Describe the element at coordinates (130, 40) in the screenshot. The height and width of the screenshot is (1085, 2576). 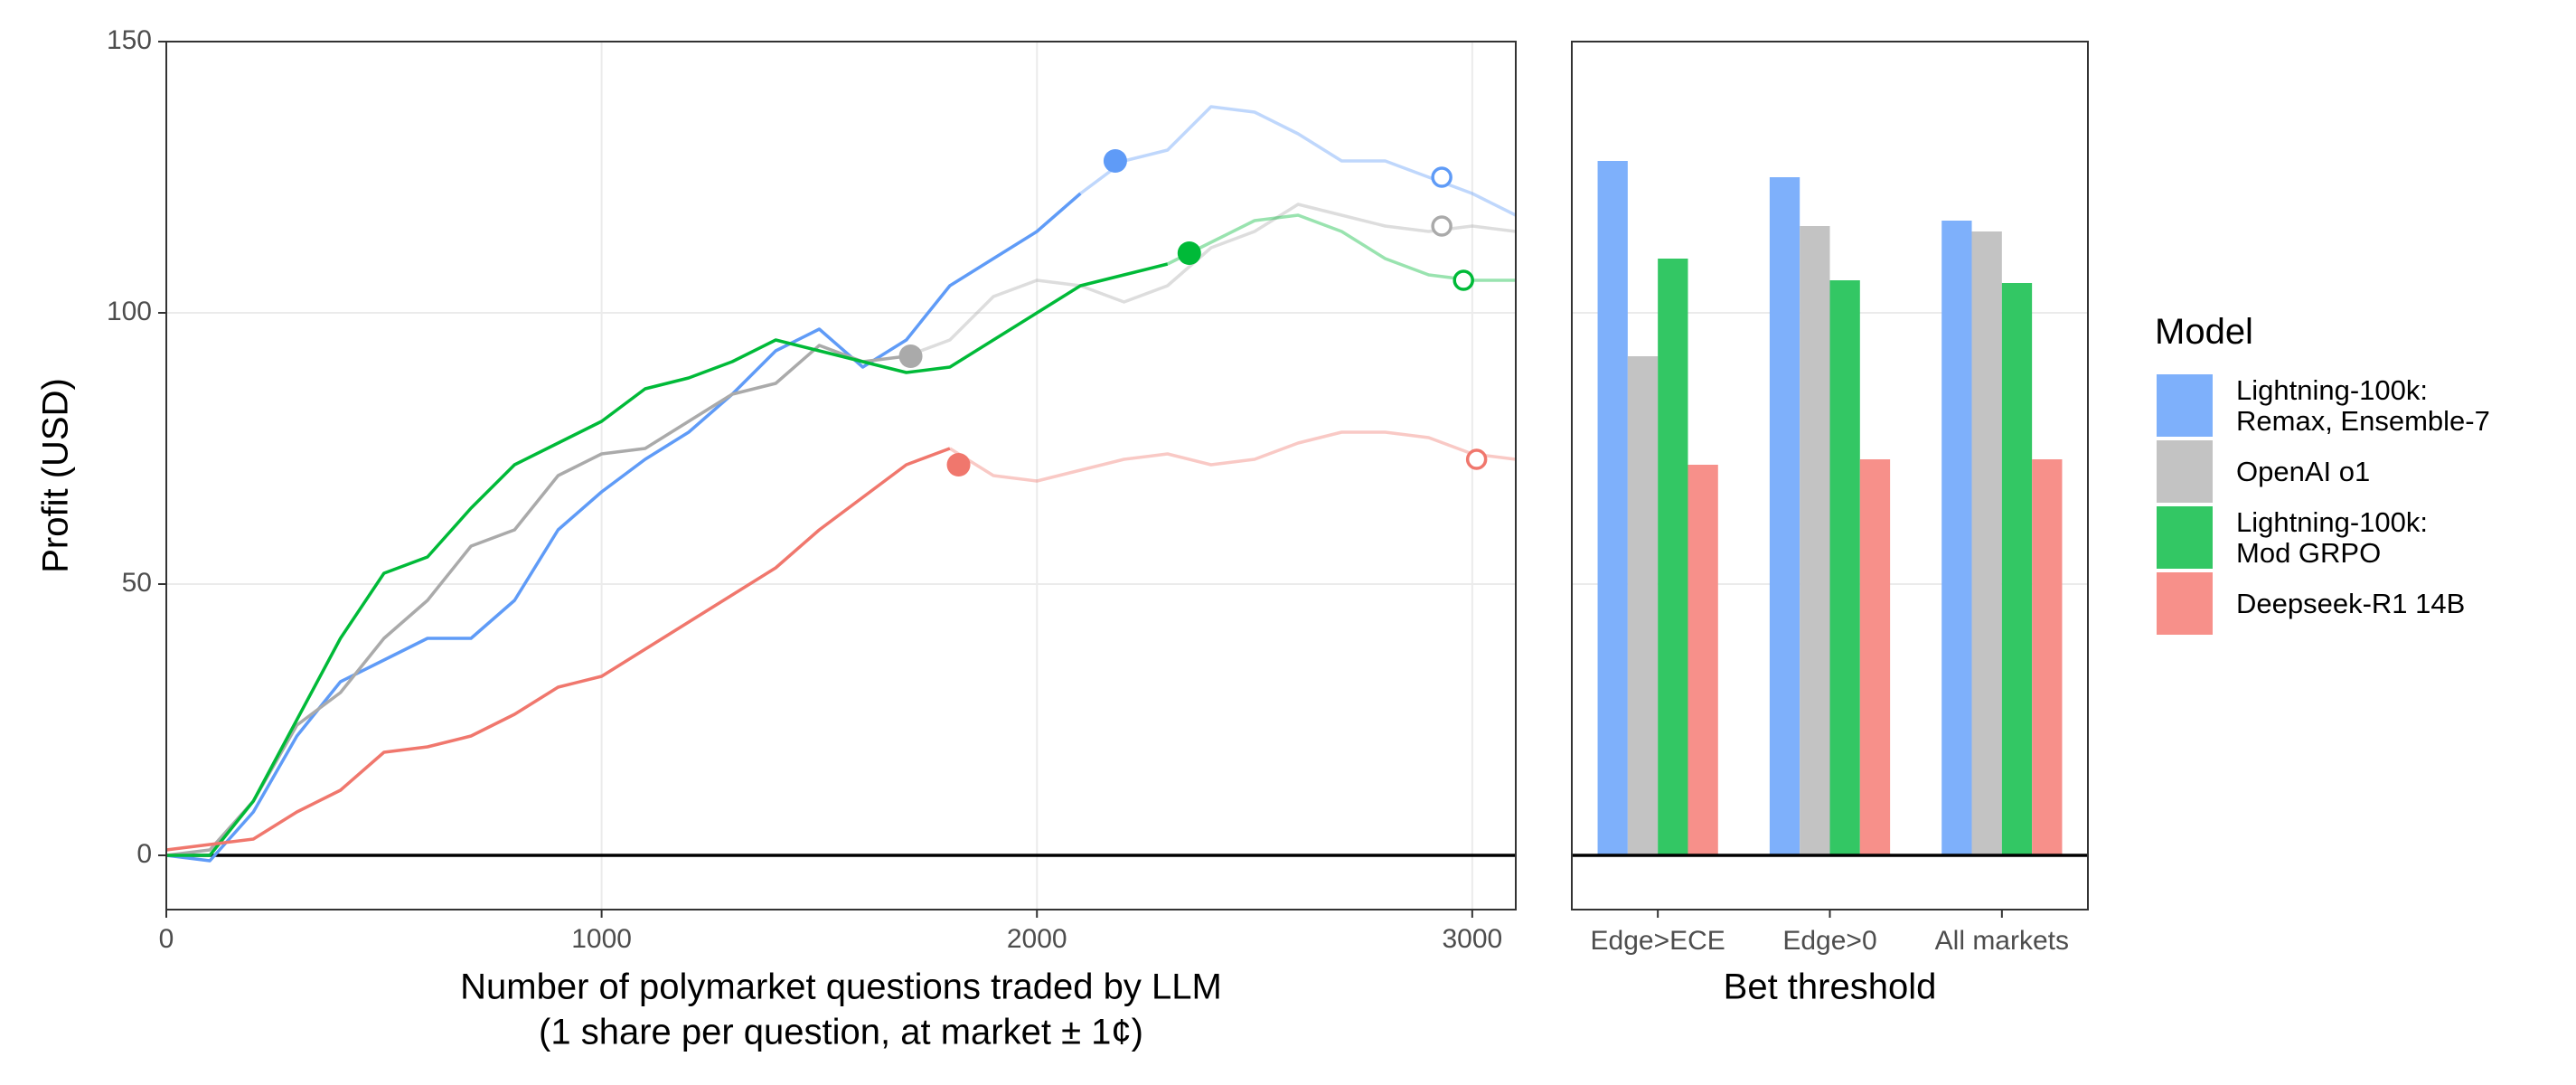
I see `y-tick-label: 150` at that location.